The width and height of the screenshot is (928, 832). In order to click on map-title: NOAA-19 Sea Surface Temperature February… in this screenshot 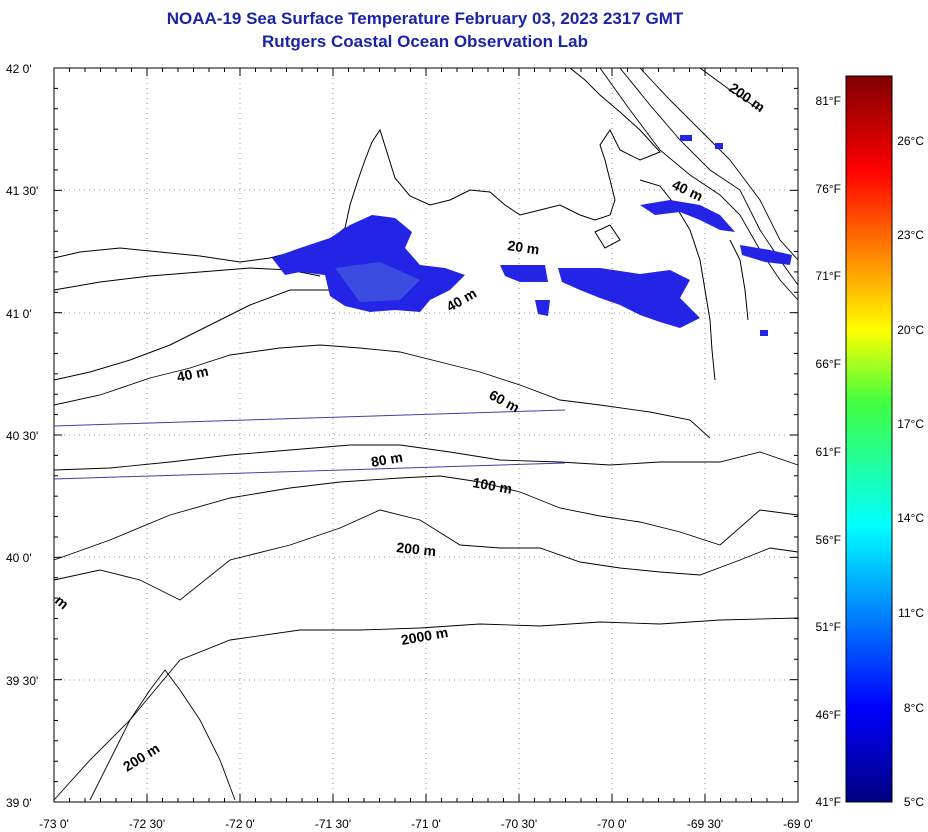, I will do `click(425, 18)`.